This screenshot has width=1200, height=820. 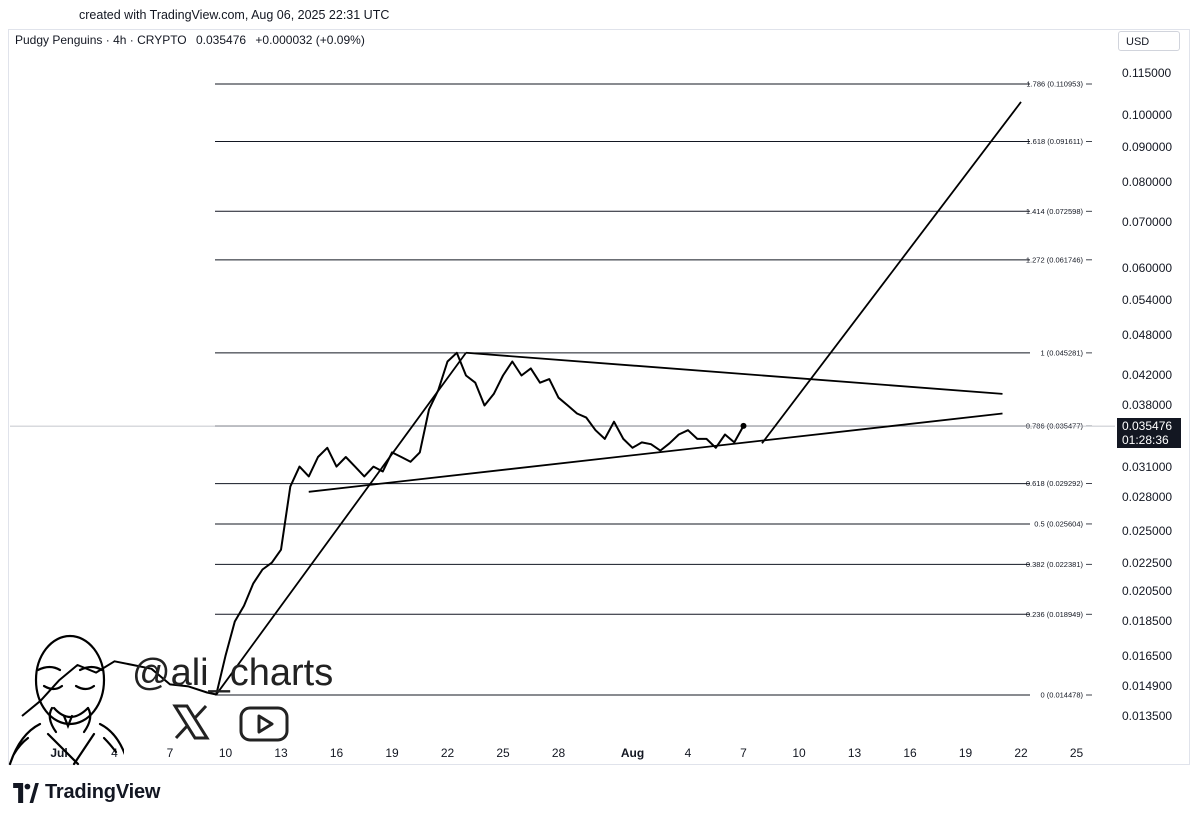 What do you see at coordinates (1147, 73) in the screenshot?
I see `y-tick-label: 0.115000` at bounding box center [1147, 73].